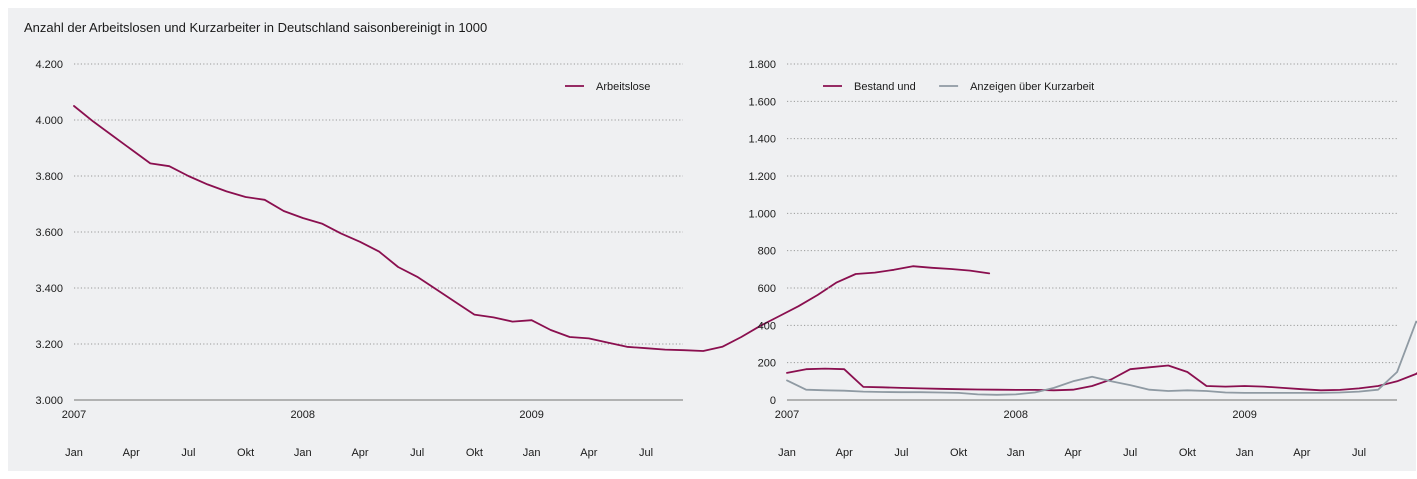  Describe the element at coordinates (767, 326) in the screenshot. I see `chart-2-y-tick-label: 400` at that location.